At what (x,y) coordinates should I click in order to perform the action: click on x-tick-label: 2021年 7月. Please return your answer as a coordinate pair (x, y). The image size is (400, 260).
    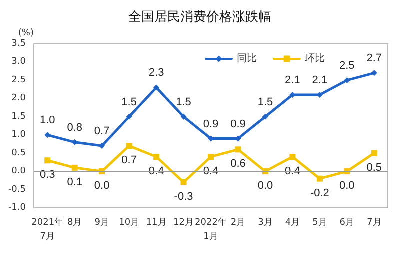
    Looking at the image, I should click on (48, 229).